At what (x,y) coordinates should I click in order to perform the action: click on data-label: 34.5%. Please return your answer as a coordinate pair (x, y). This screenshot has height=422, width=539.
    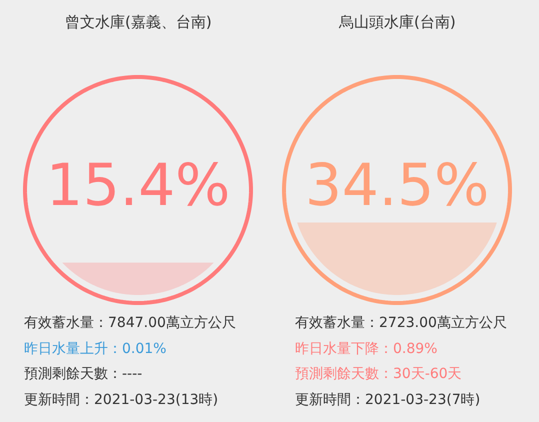
    Looking at the image, I should click on (397, 185).